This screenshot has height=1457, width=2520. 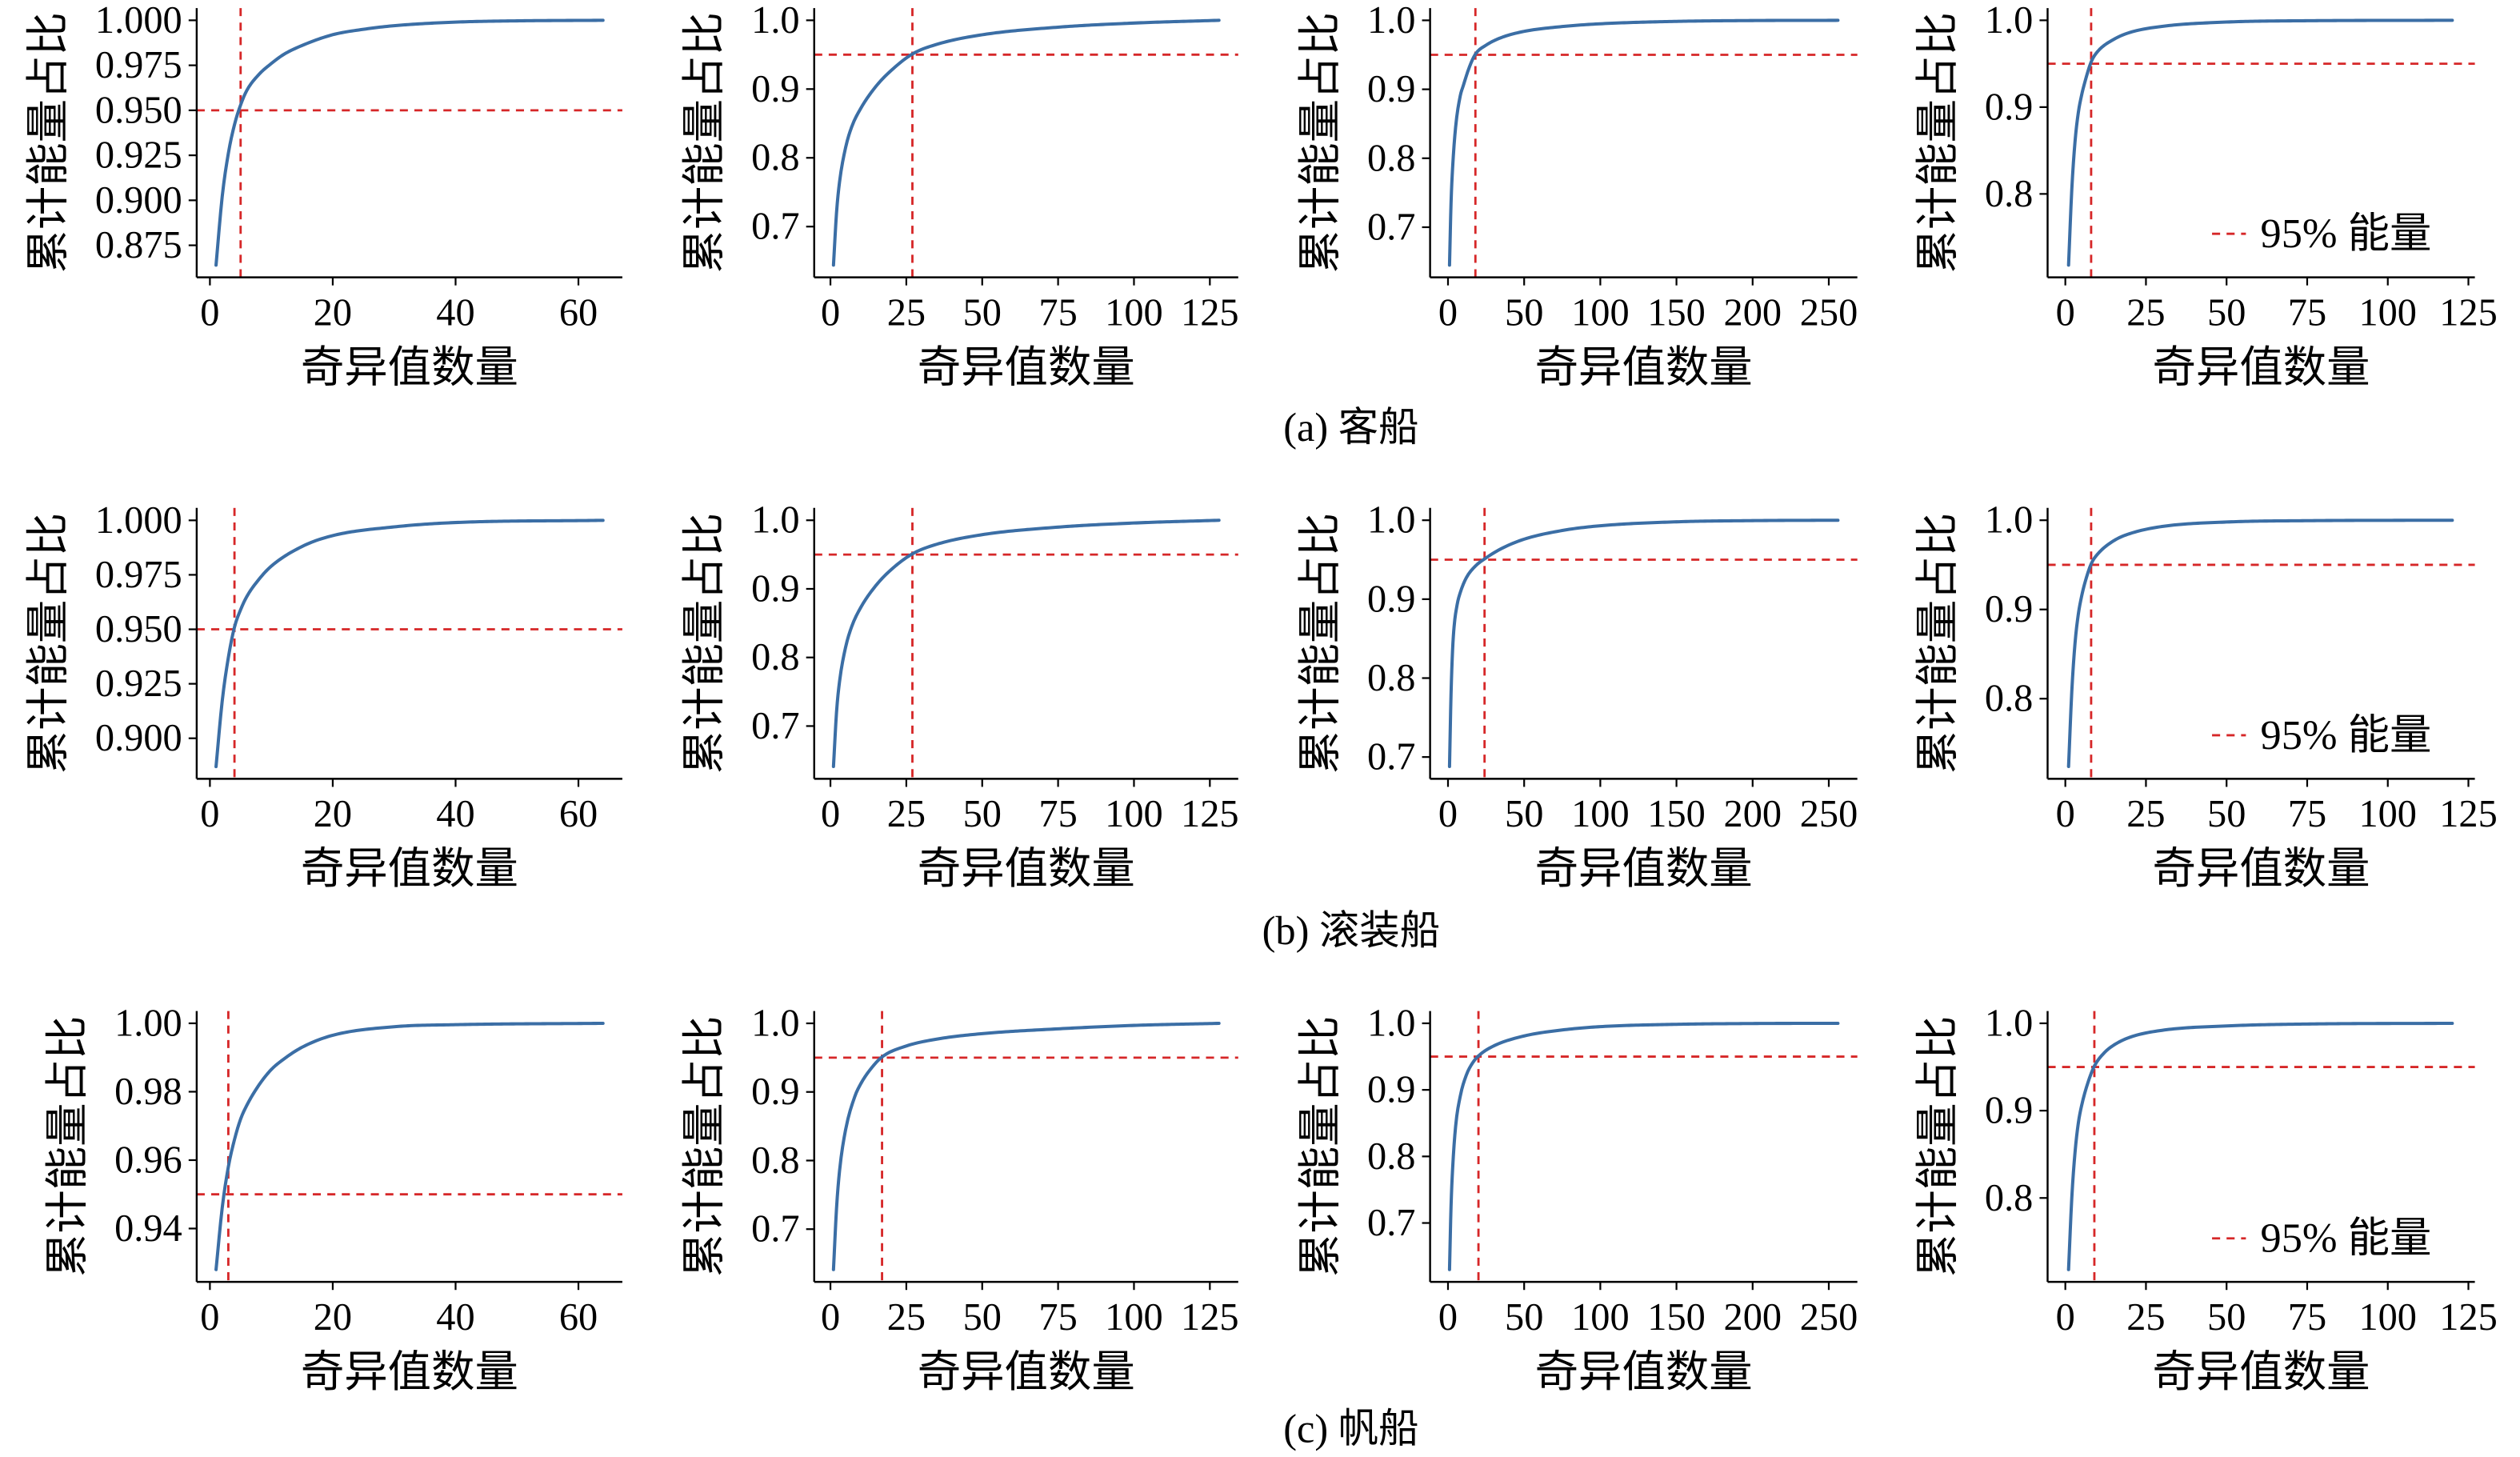 What do you see at coordinates (1350, 428) in the screenshot?
I see `caption-a: (a) 客船` at bounding box center [1350, 428].